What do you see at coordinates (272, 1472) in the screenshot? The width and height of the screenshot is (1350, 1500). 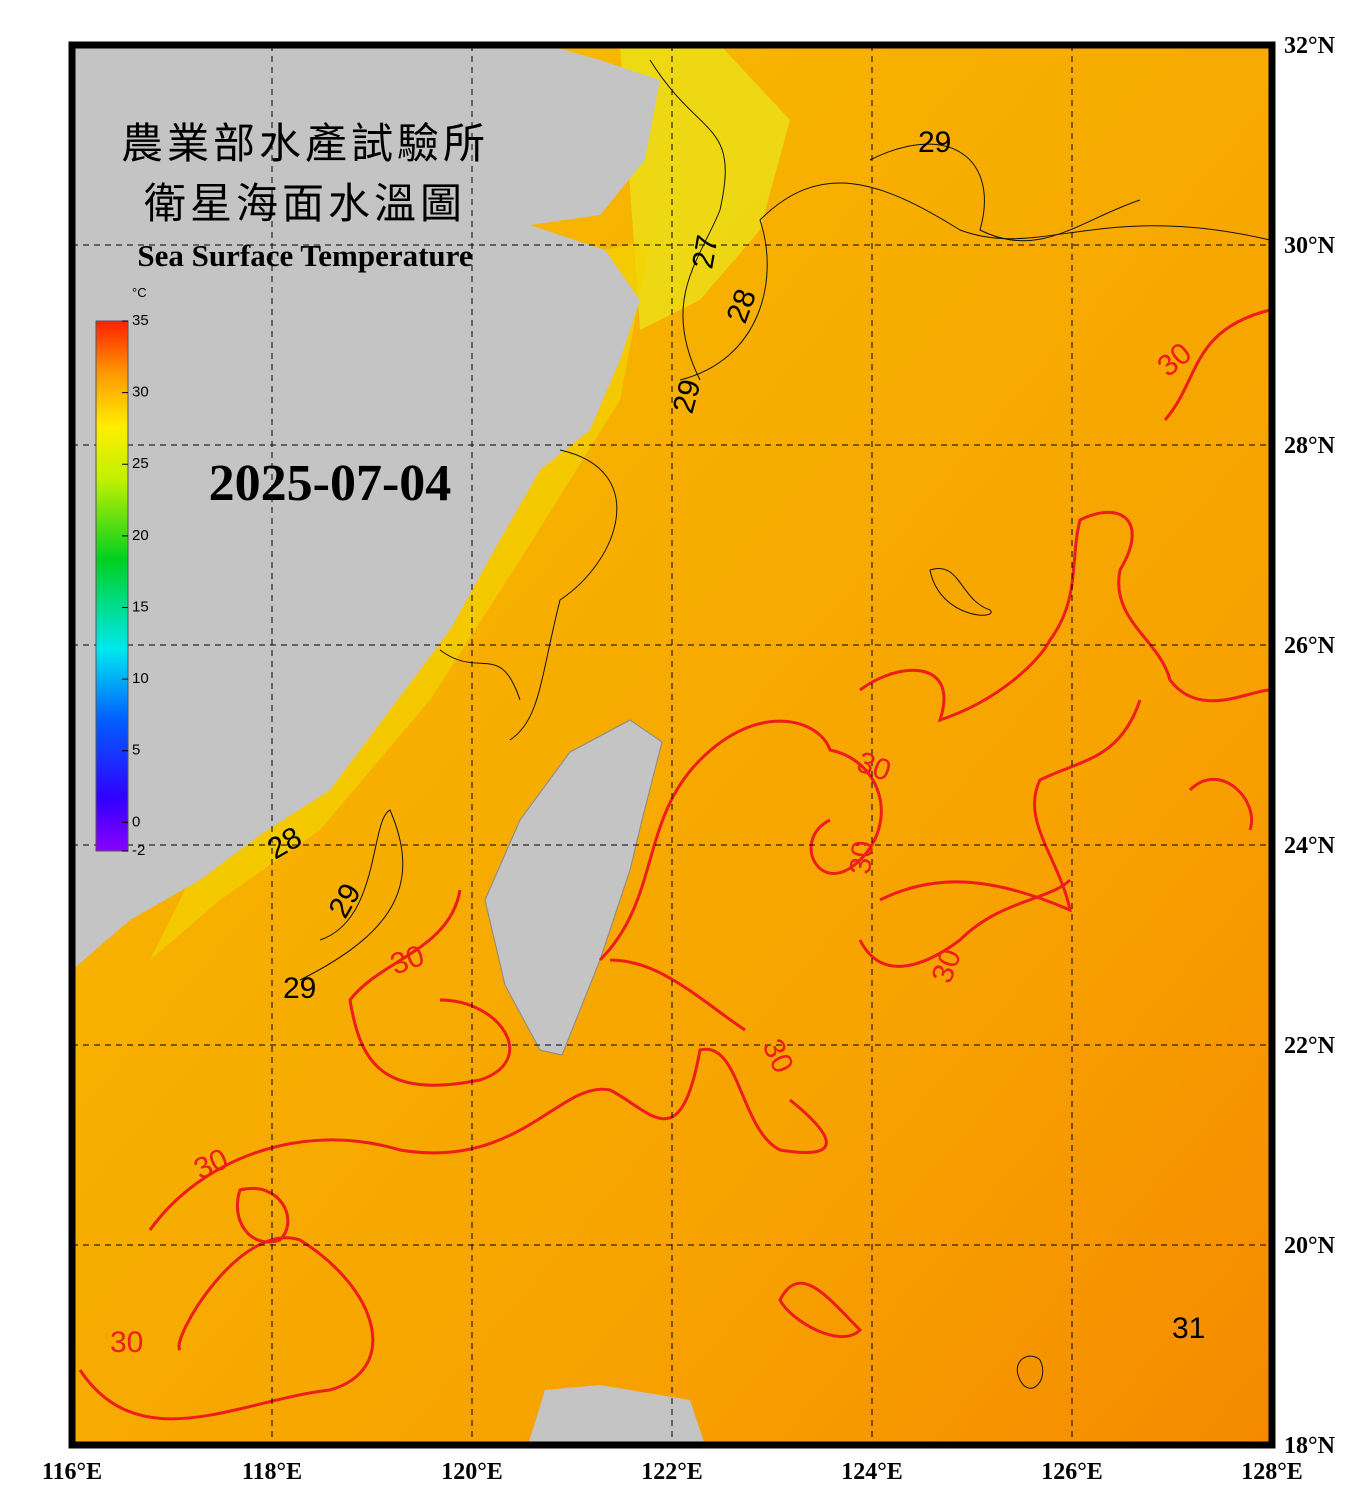 I see `lon-tick-label: 118°E` at bounding box center [272, 1472].